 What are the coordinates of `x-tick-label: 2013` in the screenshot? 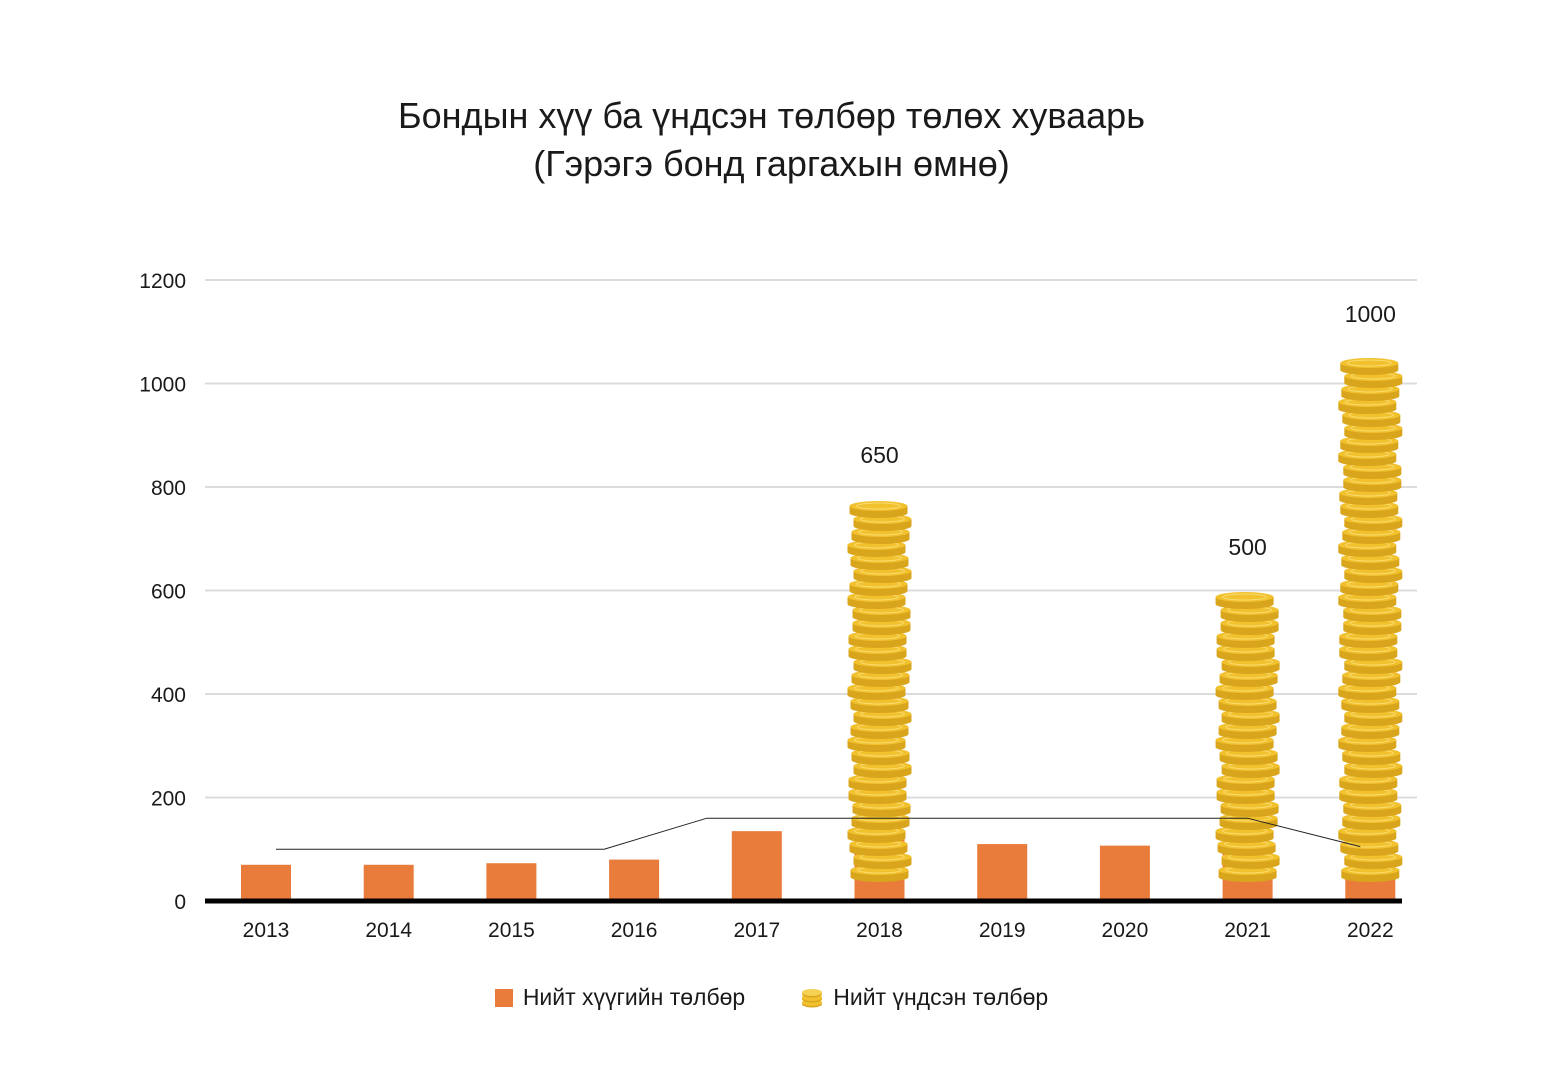 It's located at (266, 930).